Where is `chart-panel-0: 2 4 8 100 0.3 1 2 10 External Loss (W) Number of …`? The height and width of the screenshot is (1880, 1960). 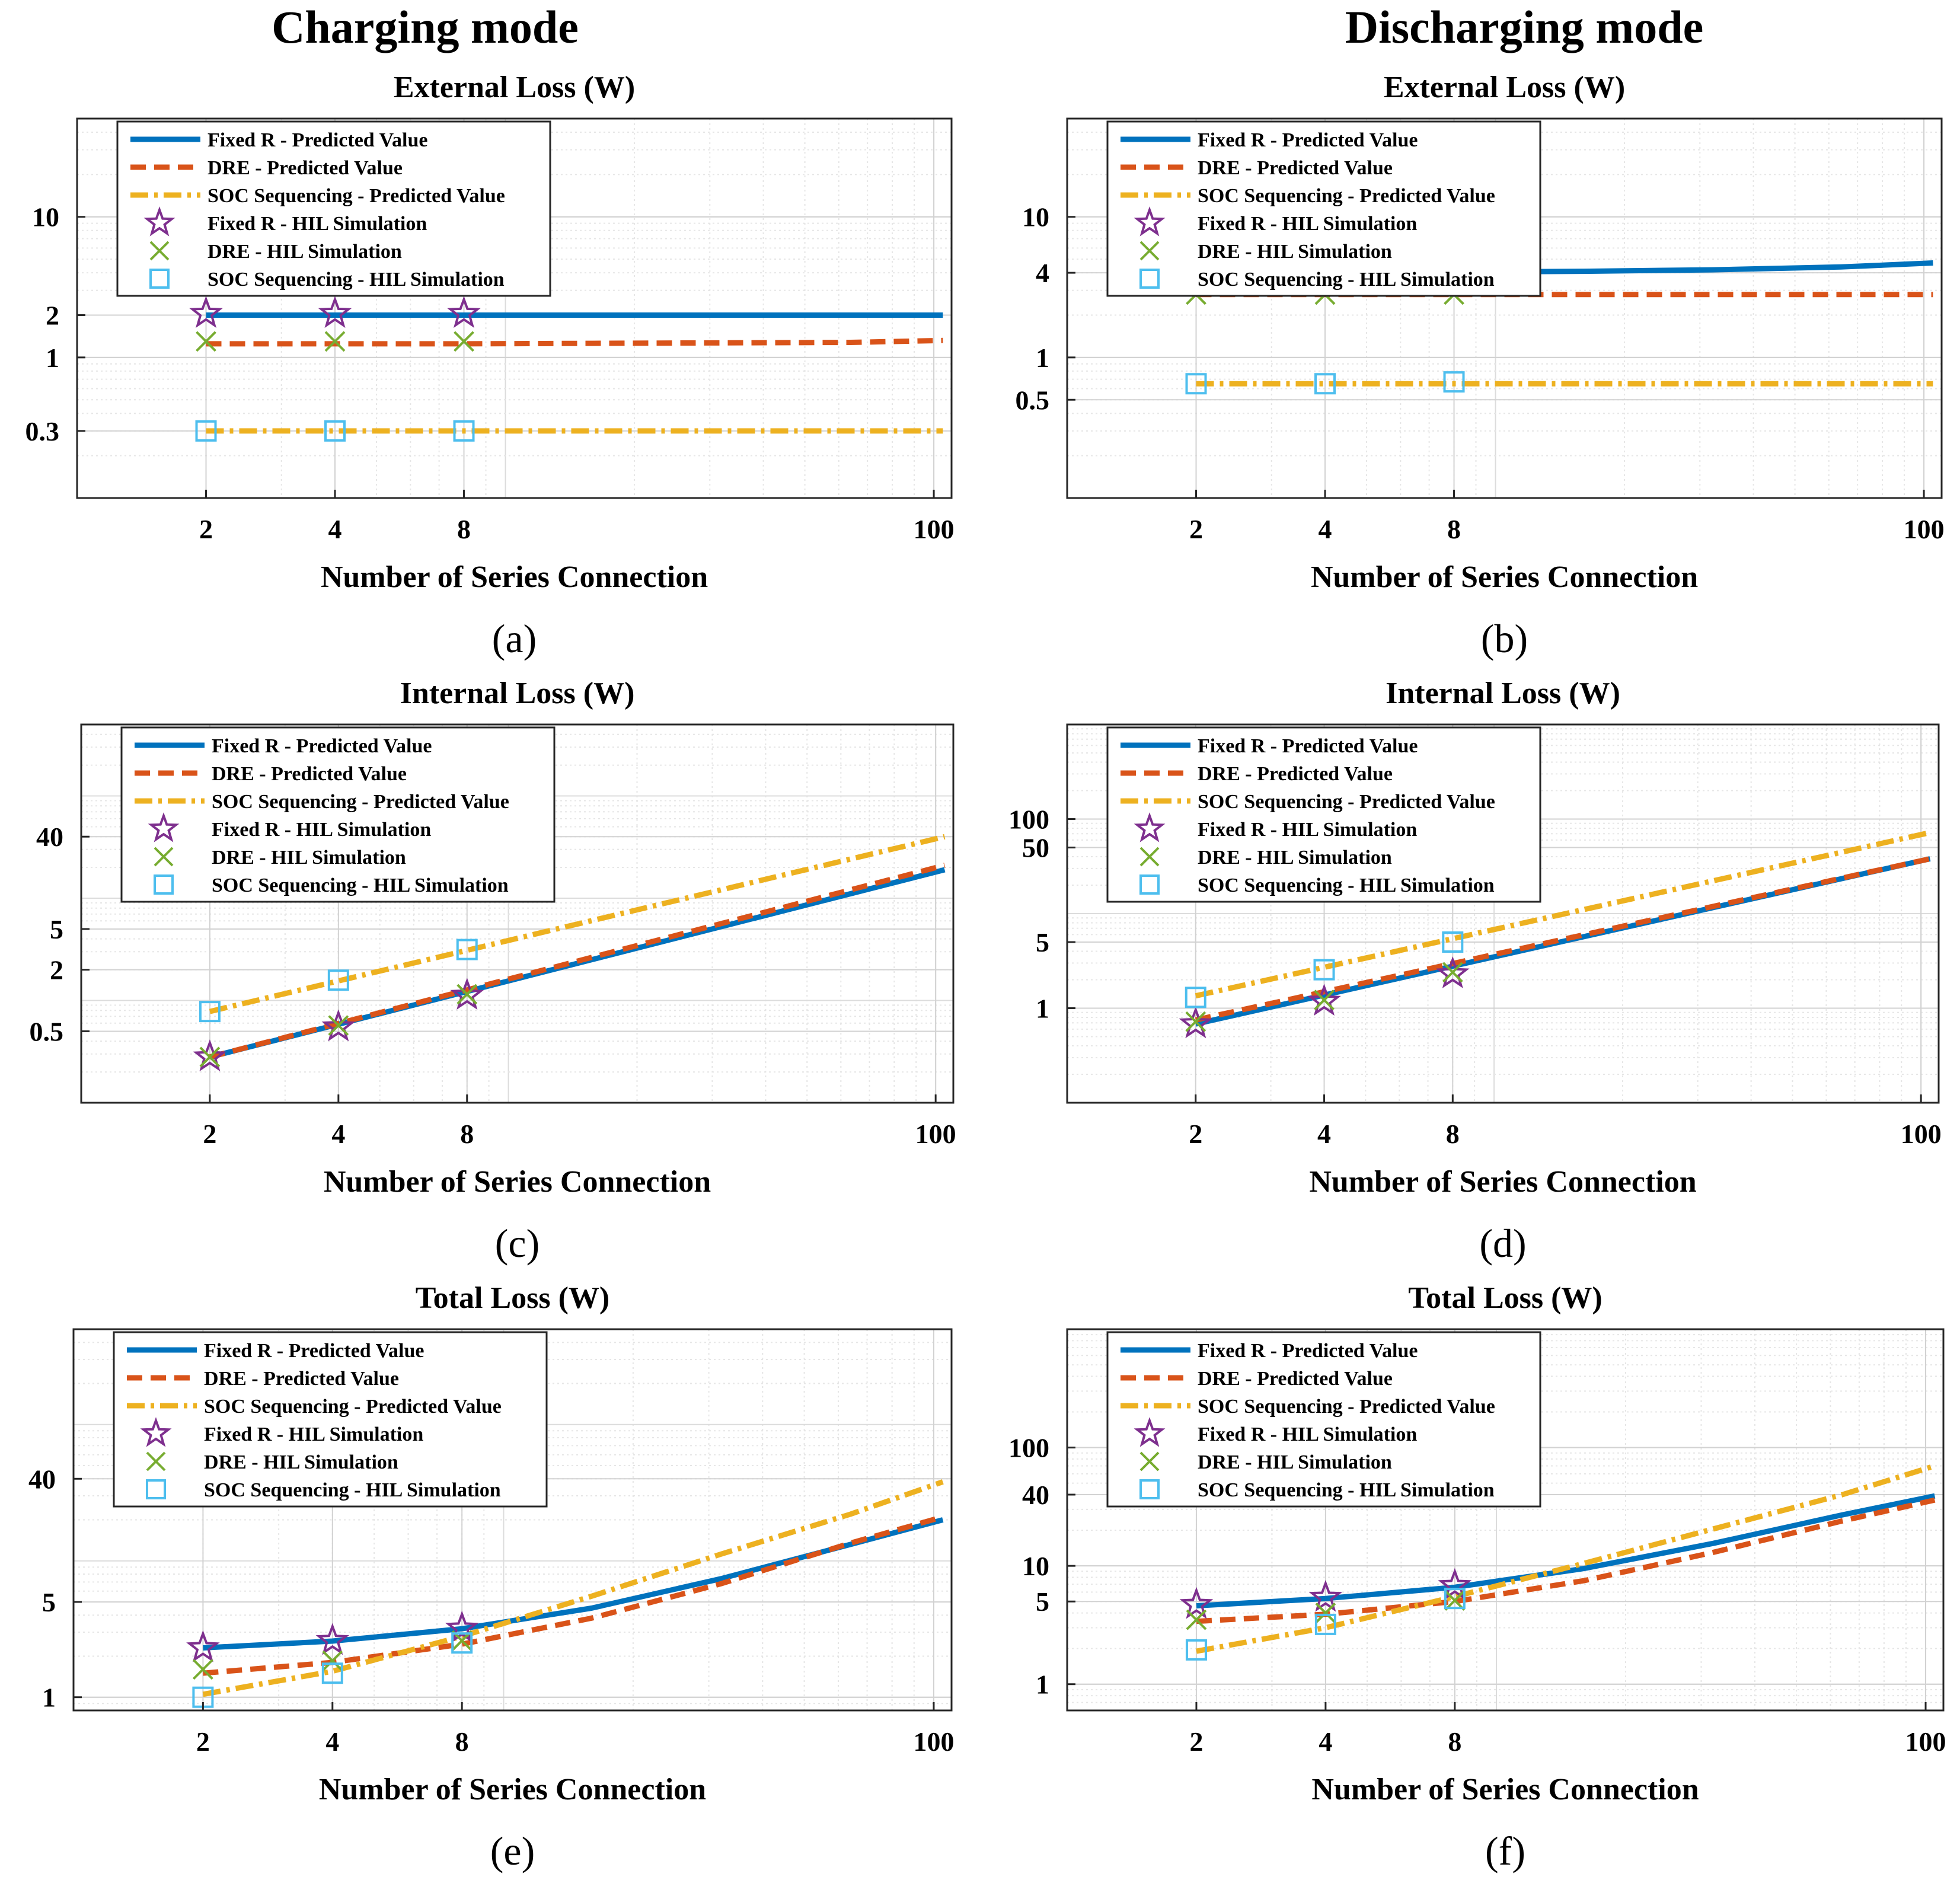
chart-panel-0: 2 4 8 100 0.3 1 2 10 External Loss (W) Number of … is located at coordinates (490, 366).